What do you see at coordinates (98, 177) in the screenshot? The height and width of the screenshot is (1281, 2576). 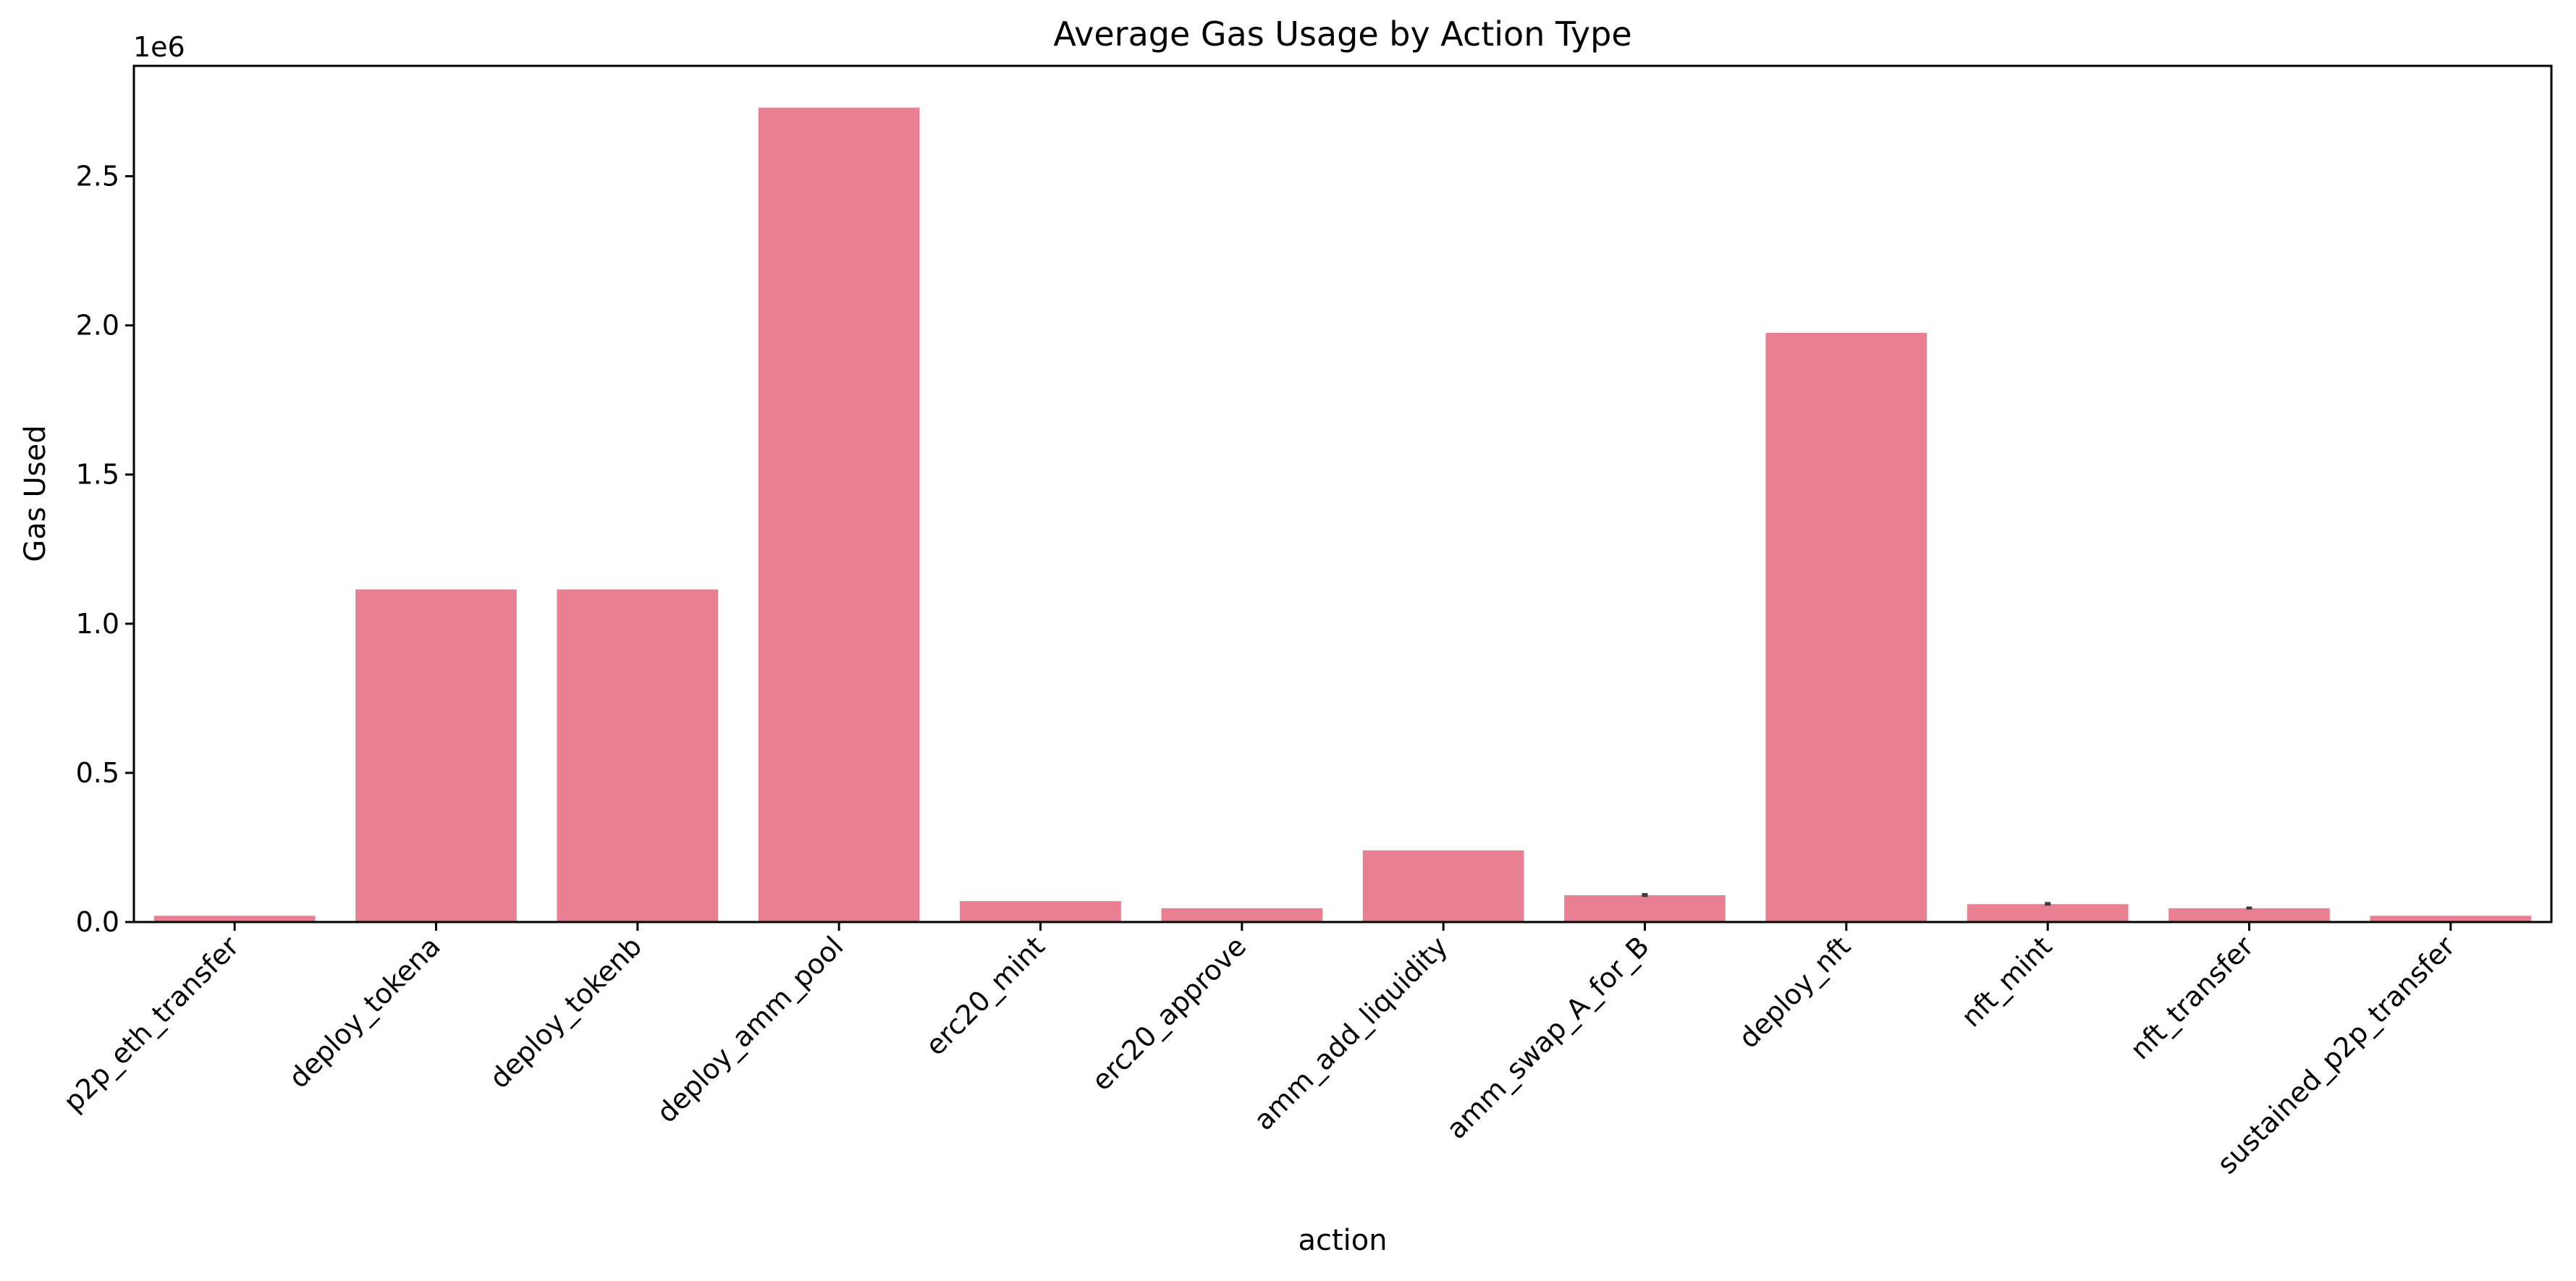 I see `y-tick-label: 2.5` at bounding box center [98, 177].